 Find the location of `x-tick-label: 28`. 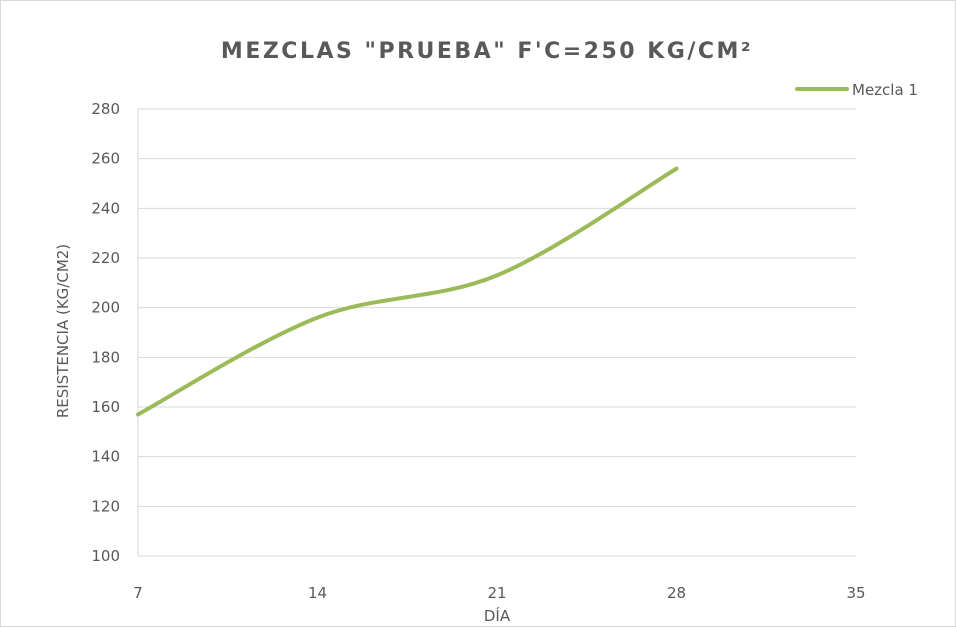

x-tick-label: 28 is located at coordinates (676, 593).